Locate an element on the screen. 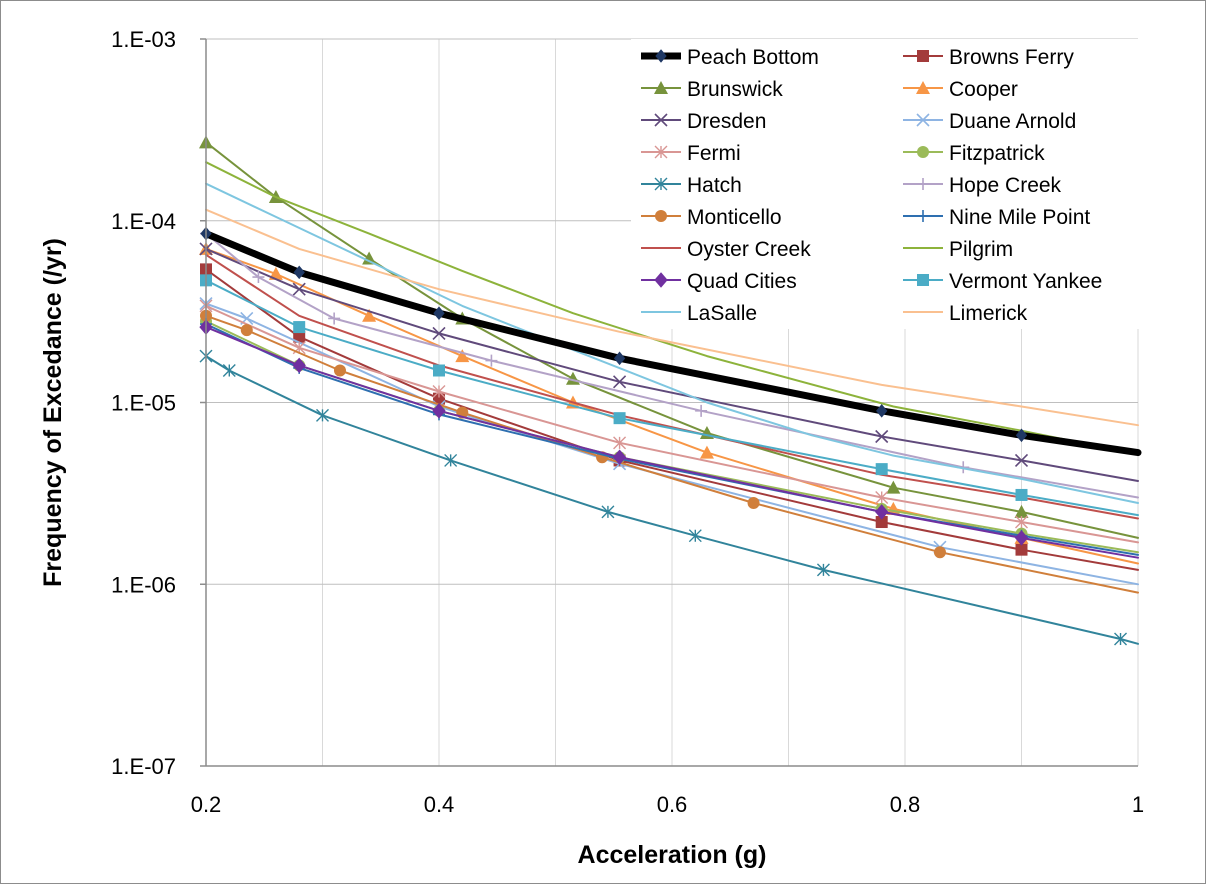 The image size is (1206, 885). legend-label: Fitzpatrick is located at coordinates (997, 153).